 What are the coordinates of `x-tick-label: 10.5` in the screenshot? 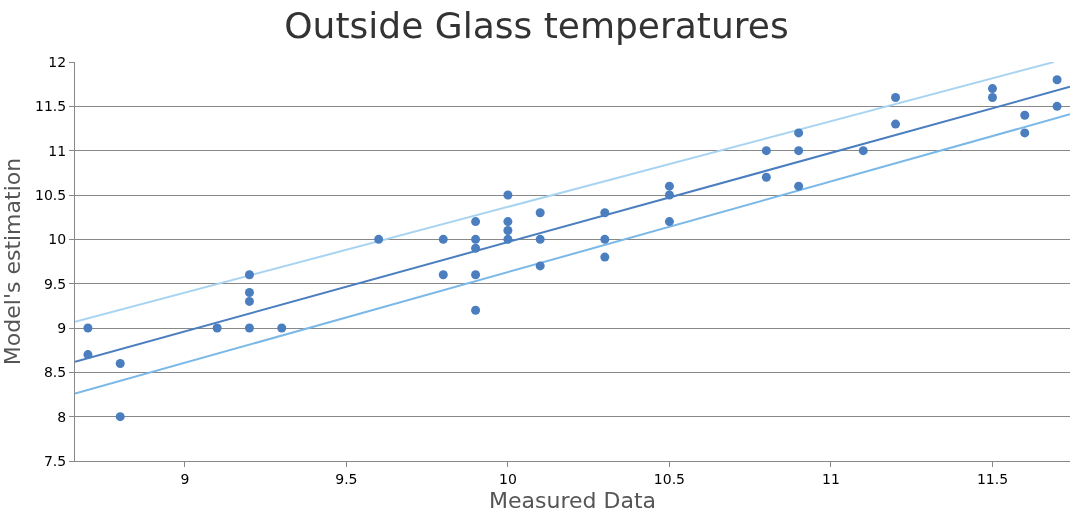 It's located at (669, 478).